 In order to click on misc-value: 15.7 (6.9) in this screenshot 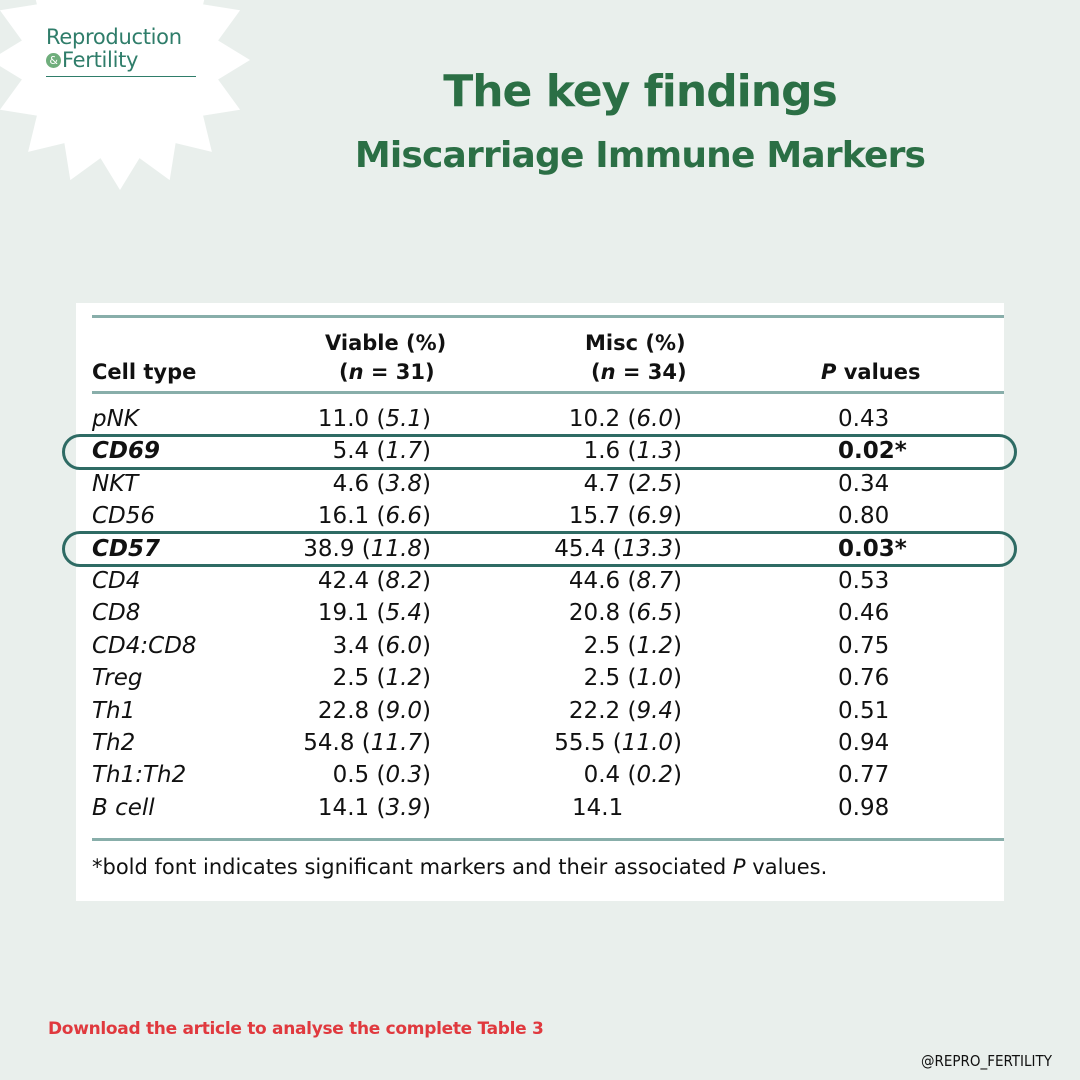, I will do `click(625, 516)`.